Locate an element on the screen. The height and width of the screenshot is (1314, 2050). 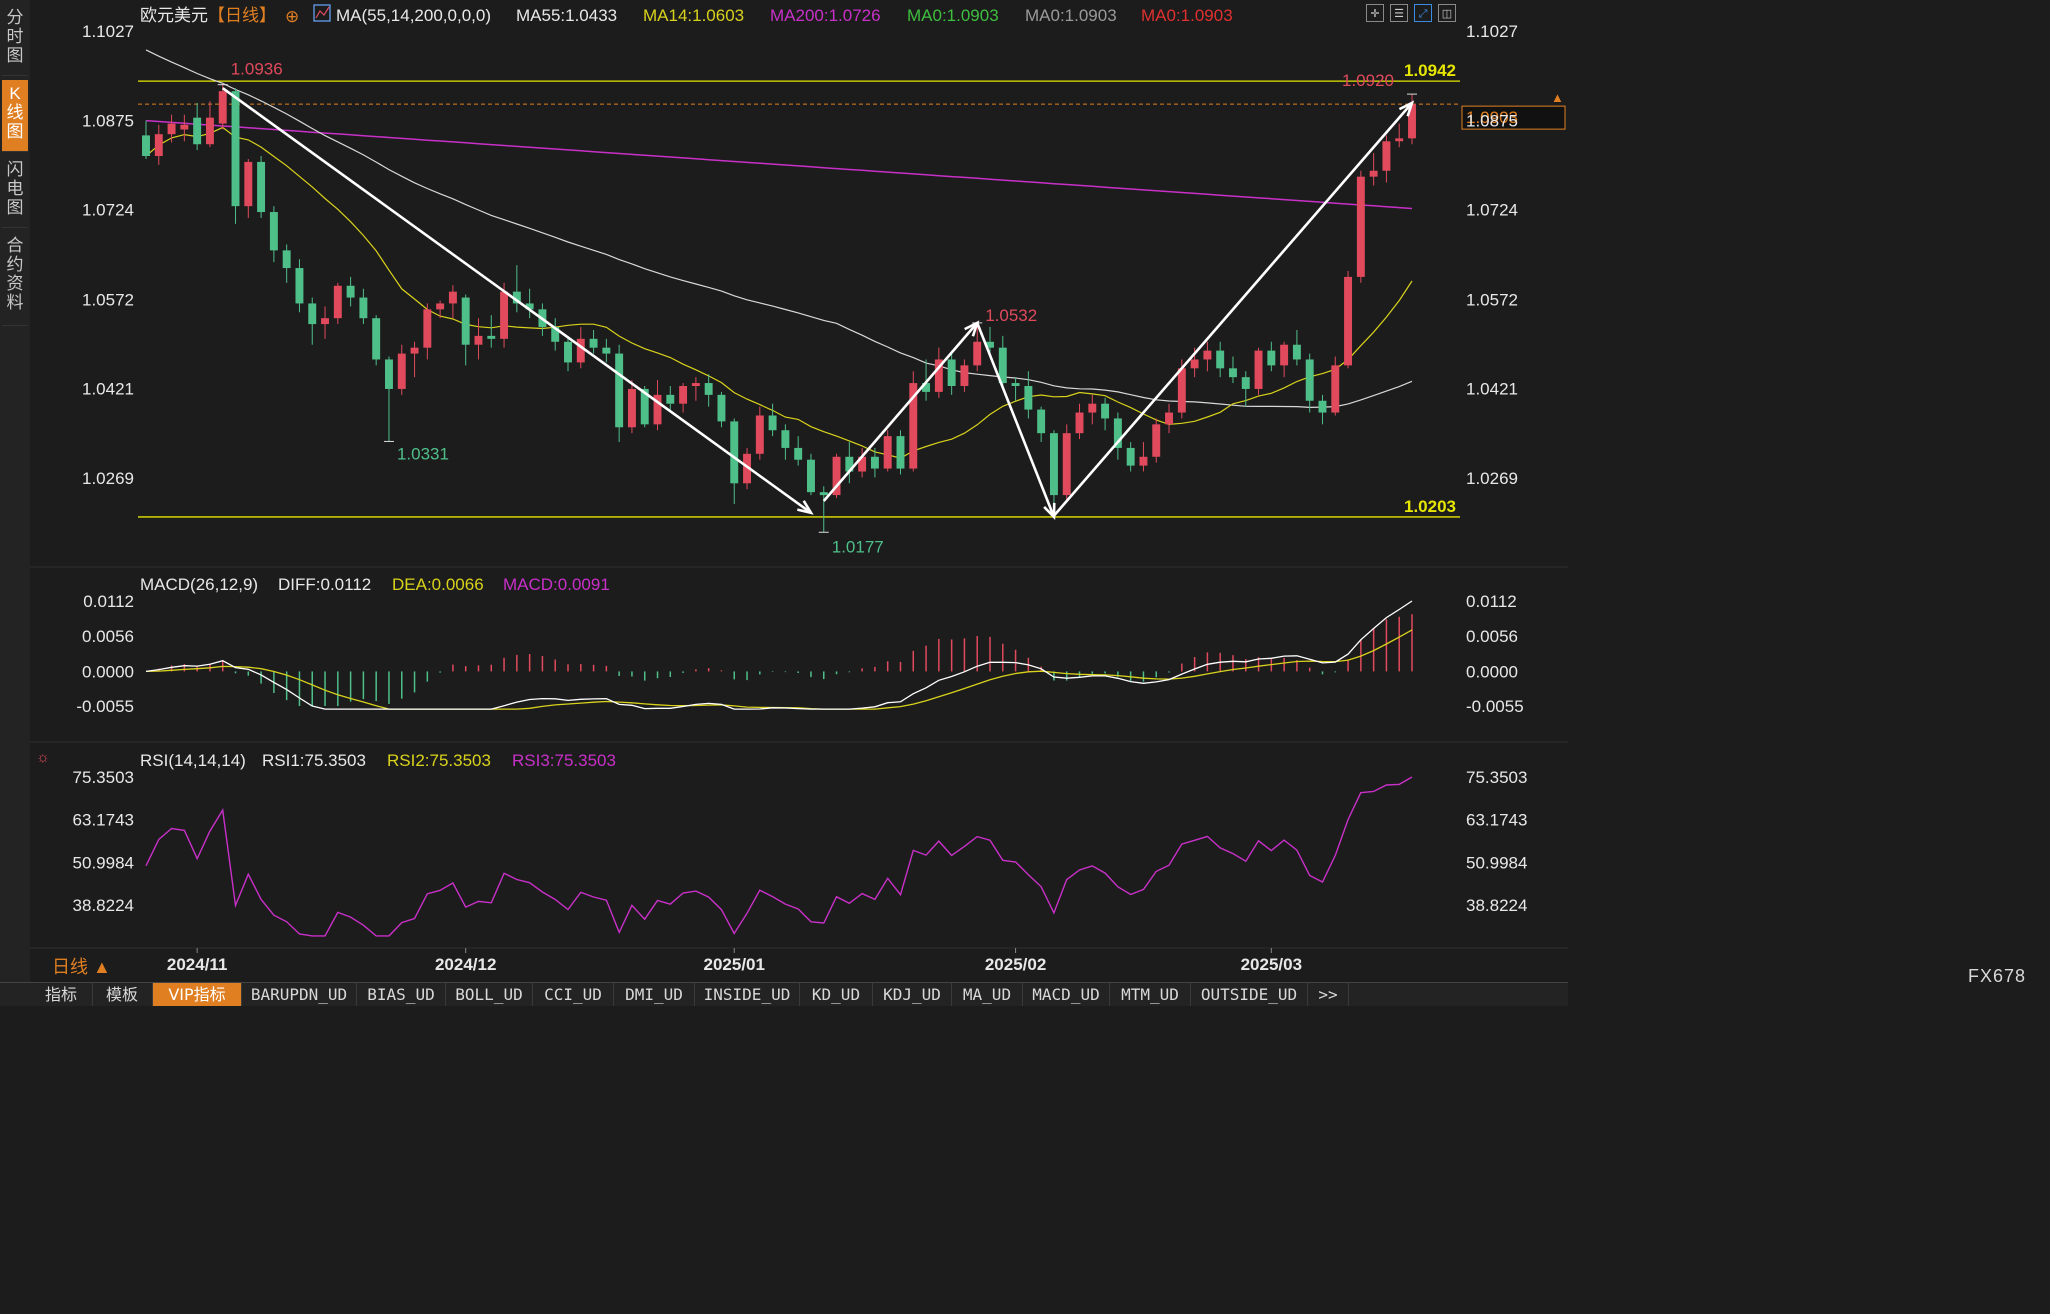
extreme-label: 1.0331 is located at coordinates (423, 453).